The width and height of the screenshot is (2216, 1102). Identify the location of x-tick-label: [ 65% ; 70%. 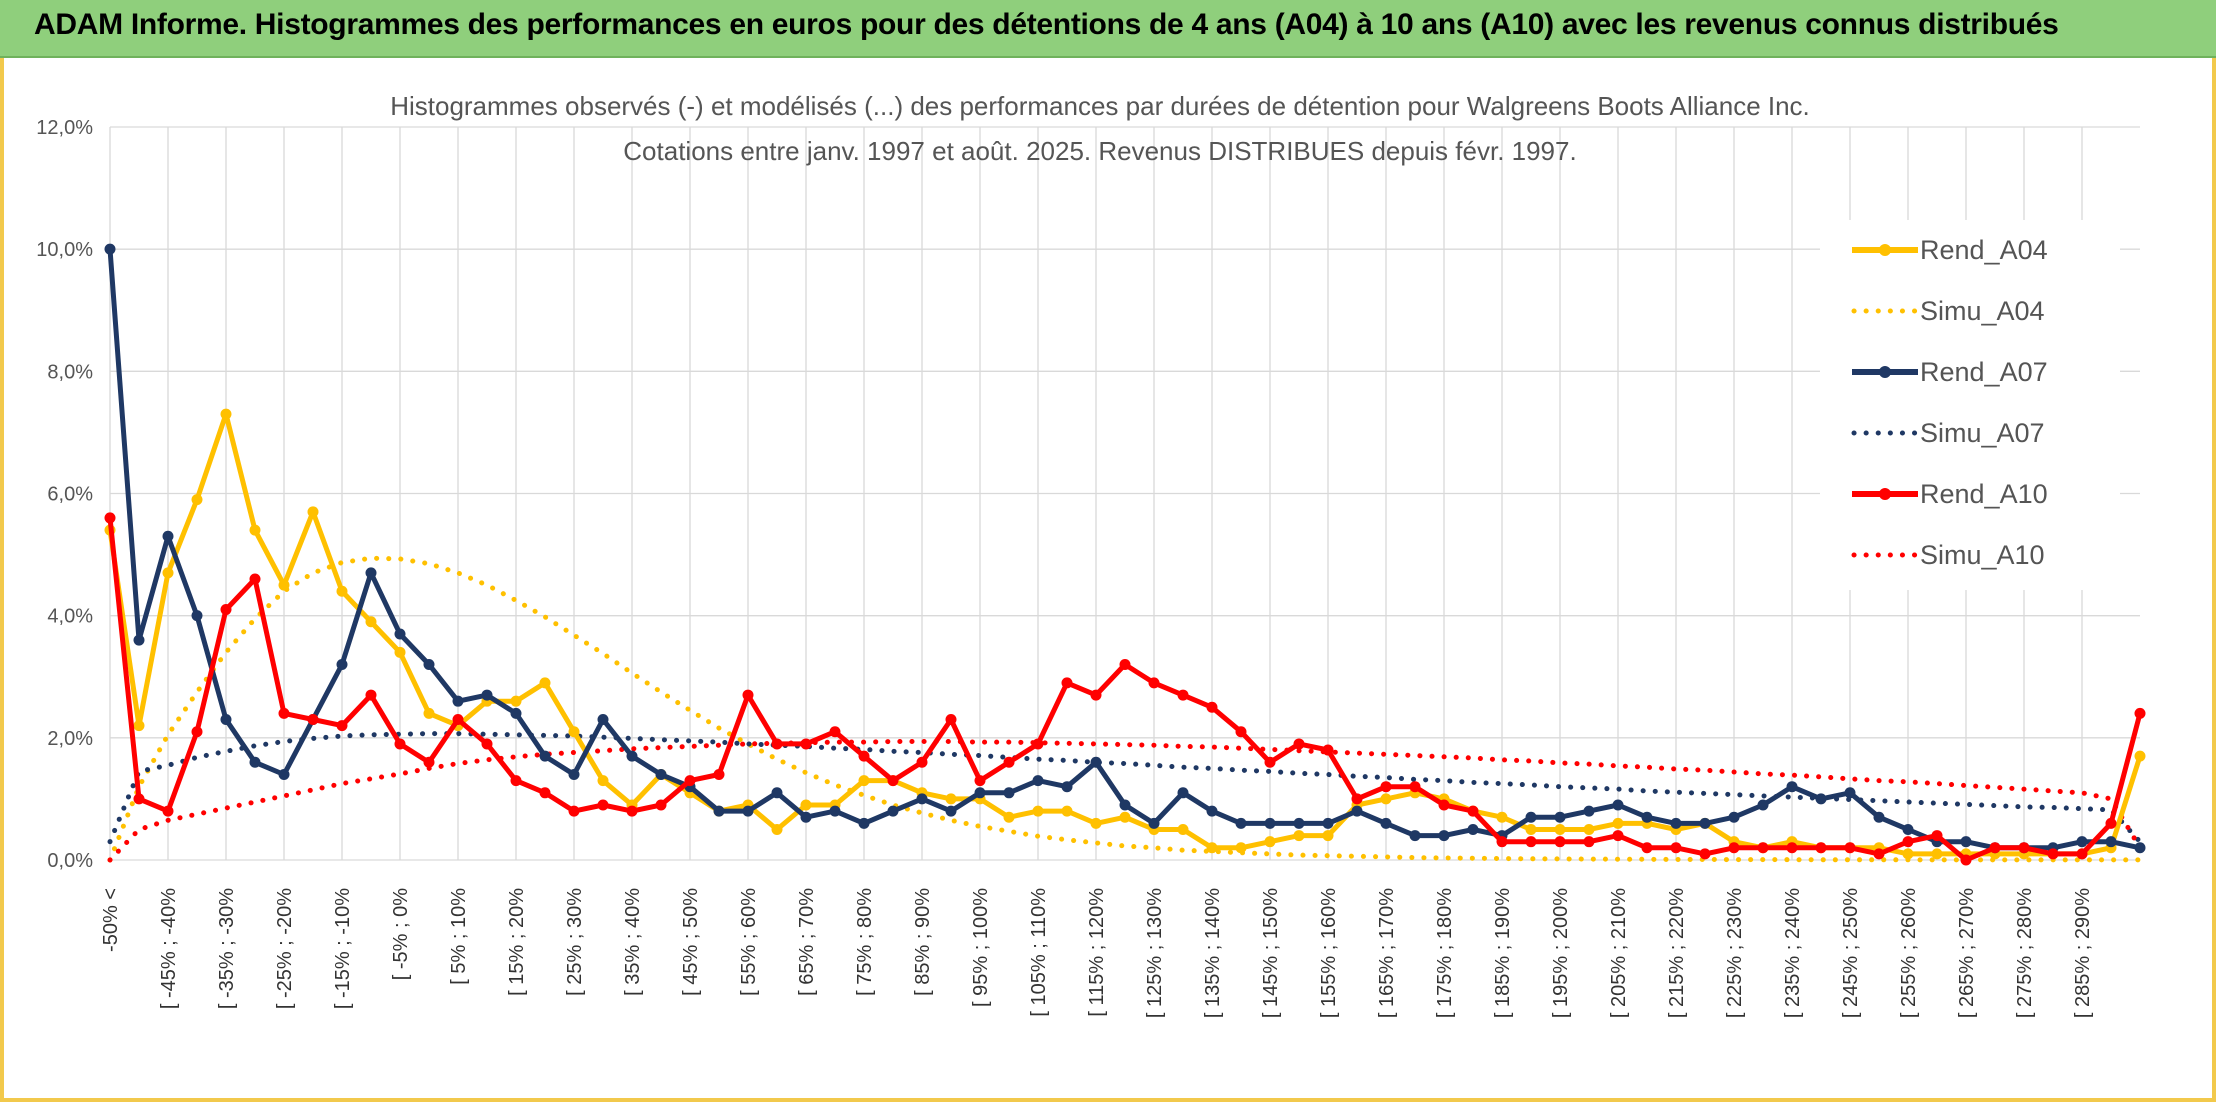
(807, 942).